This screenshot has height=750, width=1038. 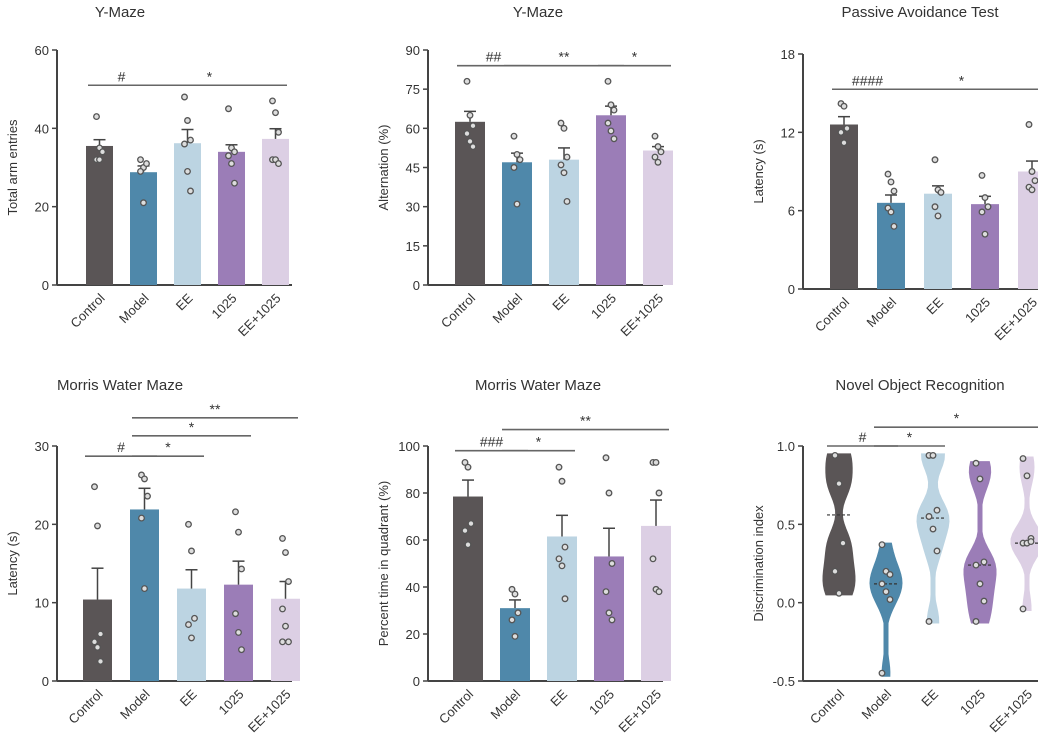 I want to click on y-axis-label: Alternation (%), so click(x=383, y=168).